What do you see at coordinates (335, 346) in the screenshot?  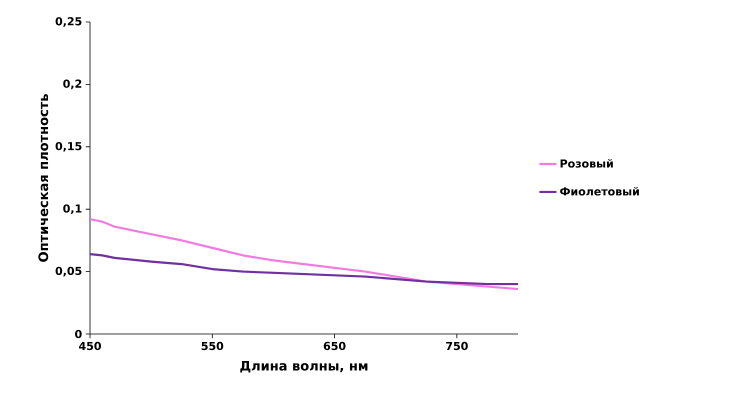 I see `x-tick-label: 650` at bounding box center [335, 346].